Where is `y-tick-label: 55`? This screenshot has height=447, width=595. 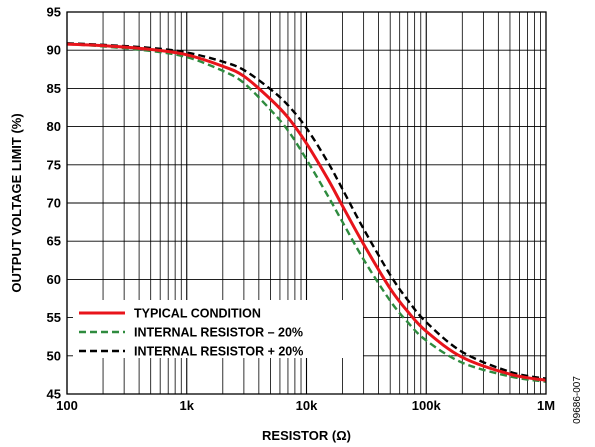 y-tick-label: 55 is located at coordinates (54, 317).